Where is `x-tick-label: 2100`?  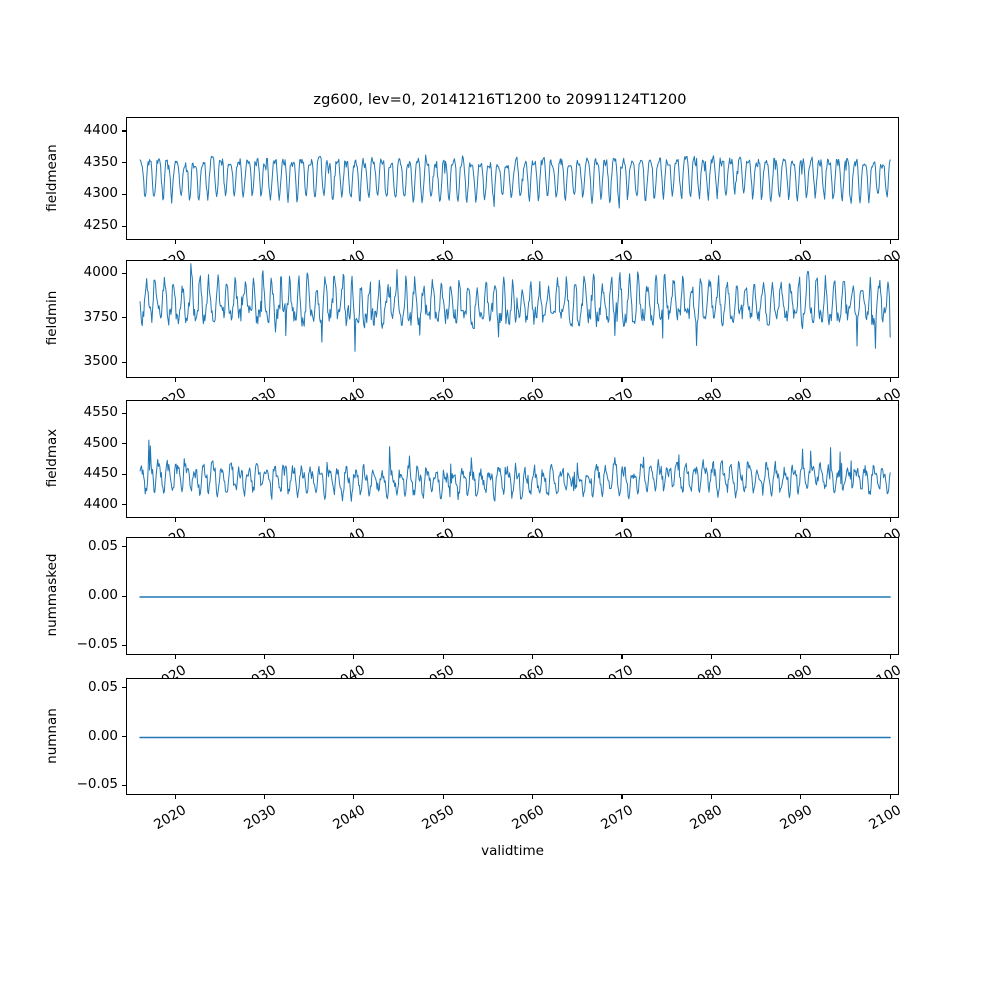
x-tick-label: 2100 is located at coordinates (885, 818).